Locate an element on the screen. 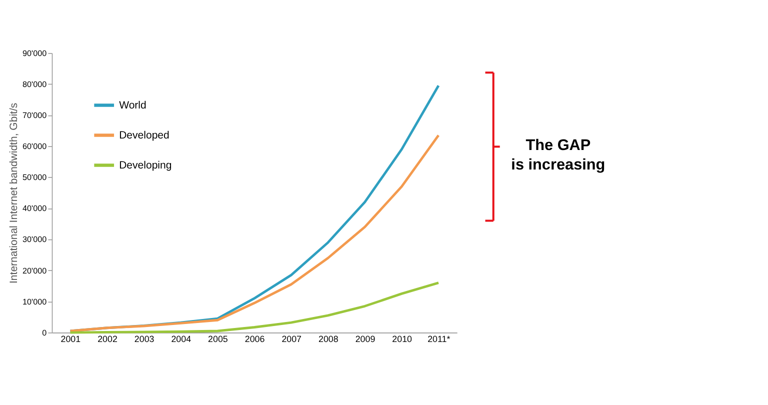  x-tick-label: 2011* is located at coordinates (439, 339).